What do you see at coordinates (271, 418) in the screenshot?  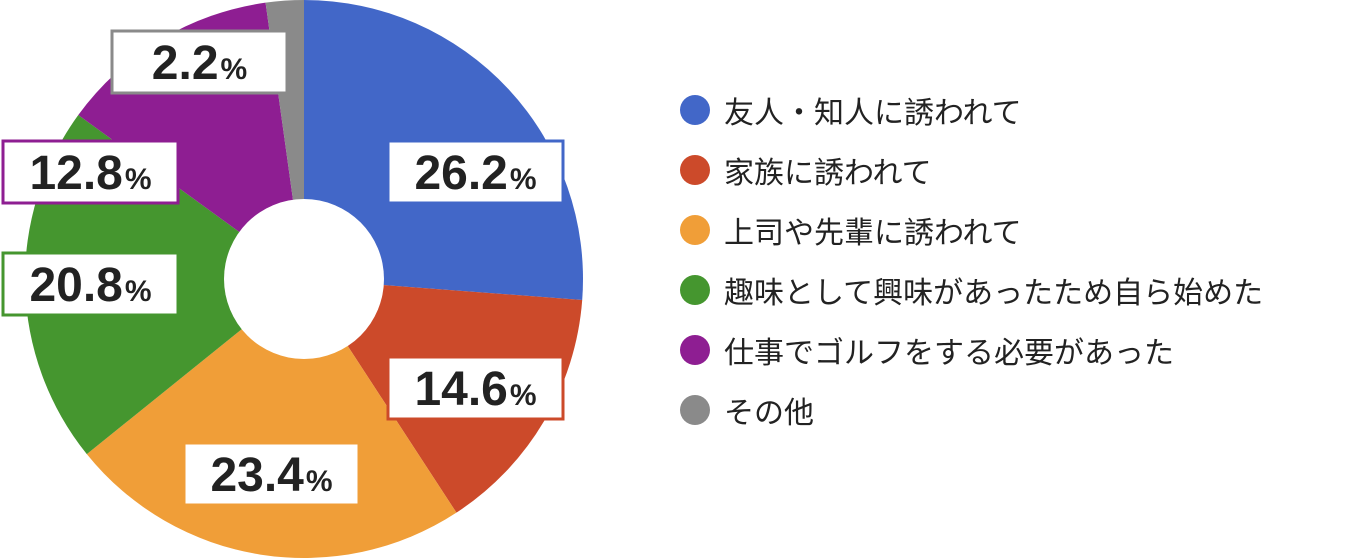 I see `pie-slice-boss` at bounding box center [271, 418].